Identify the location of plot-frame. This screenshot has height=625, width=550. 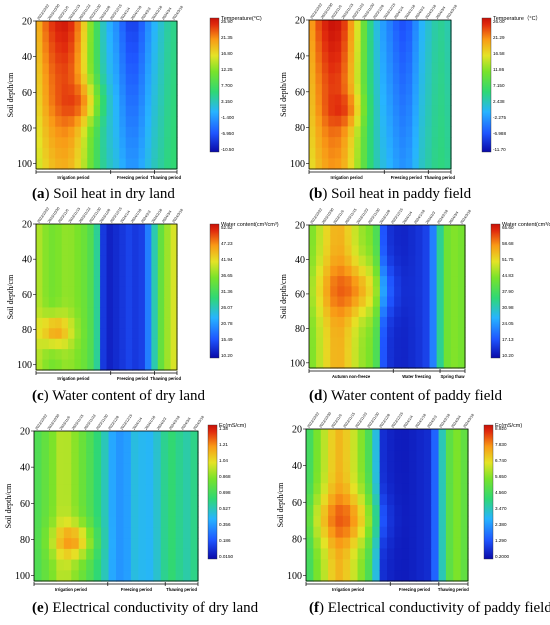
(116, 506).